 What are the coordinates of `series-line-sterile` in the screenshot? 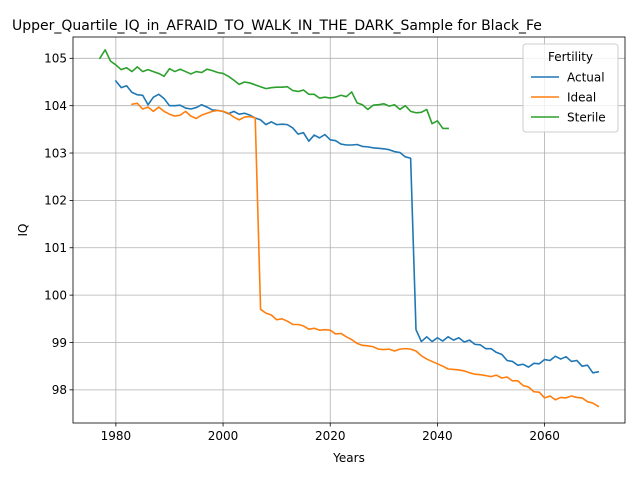 It's located at (273, 89).